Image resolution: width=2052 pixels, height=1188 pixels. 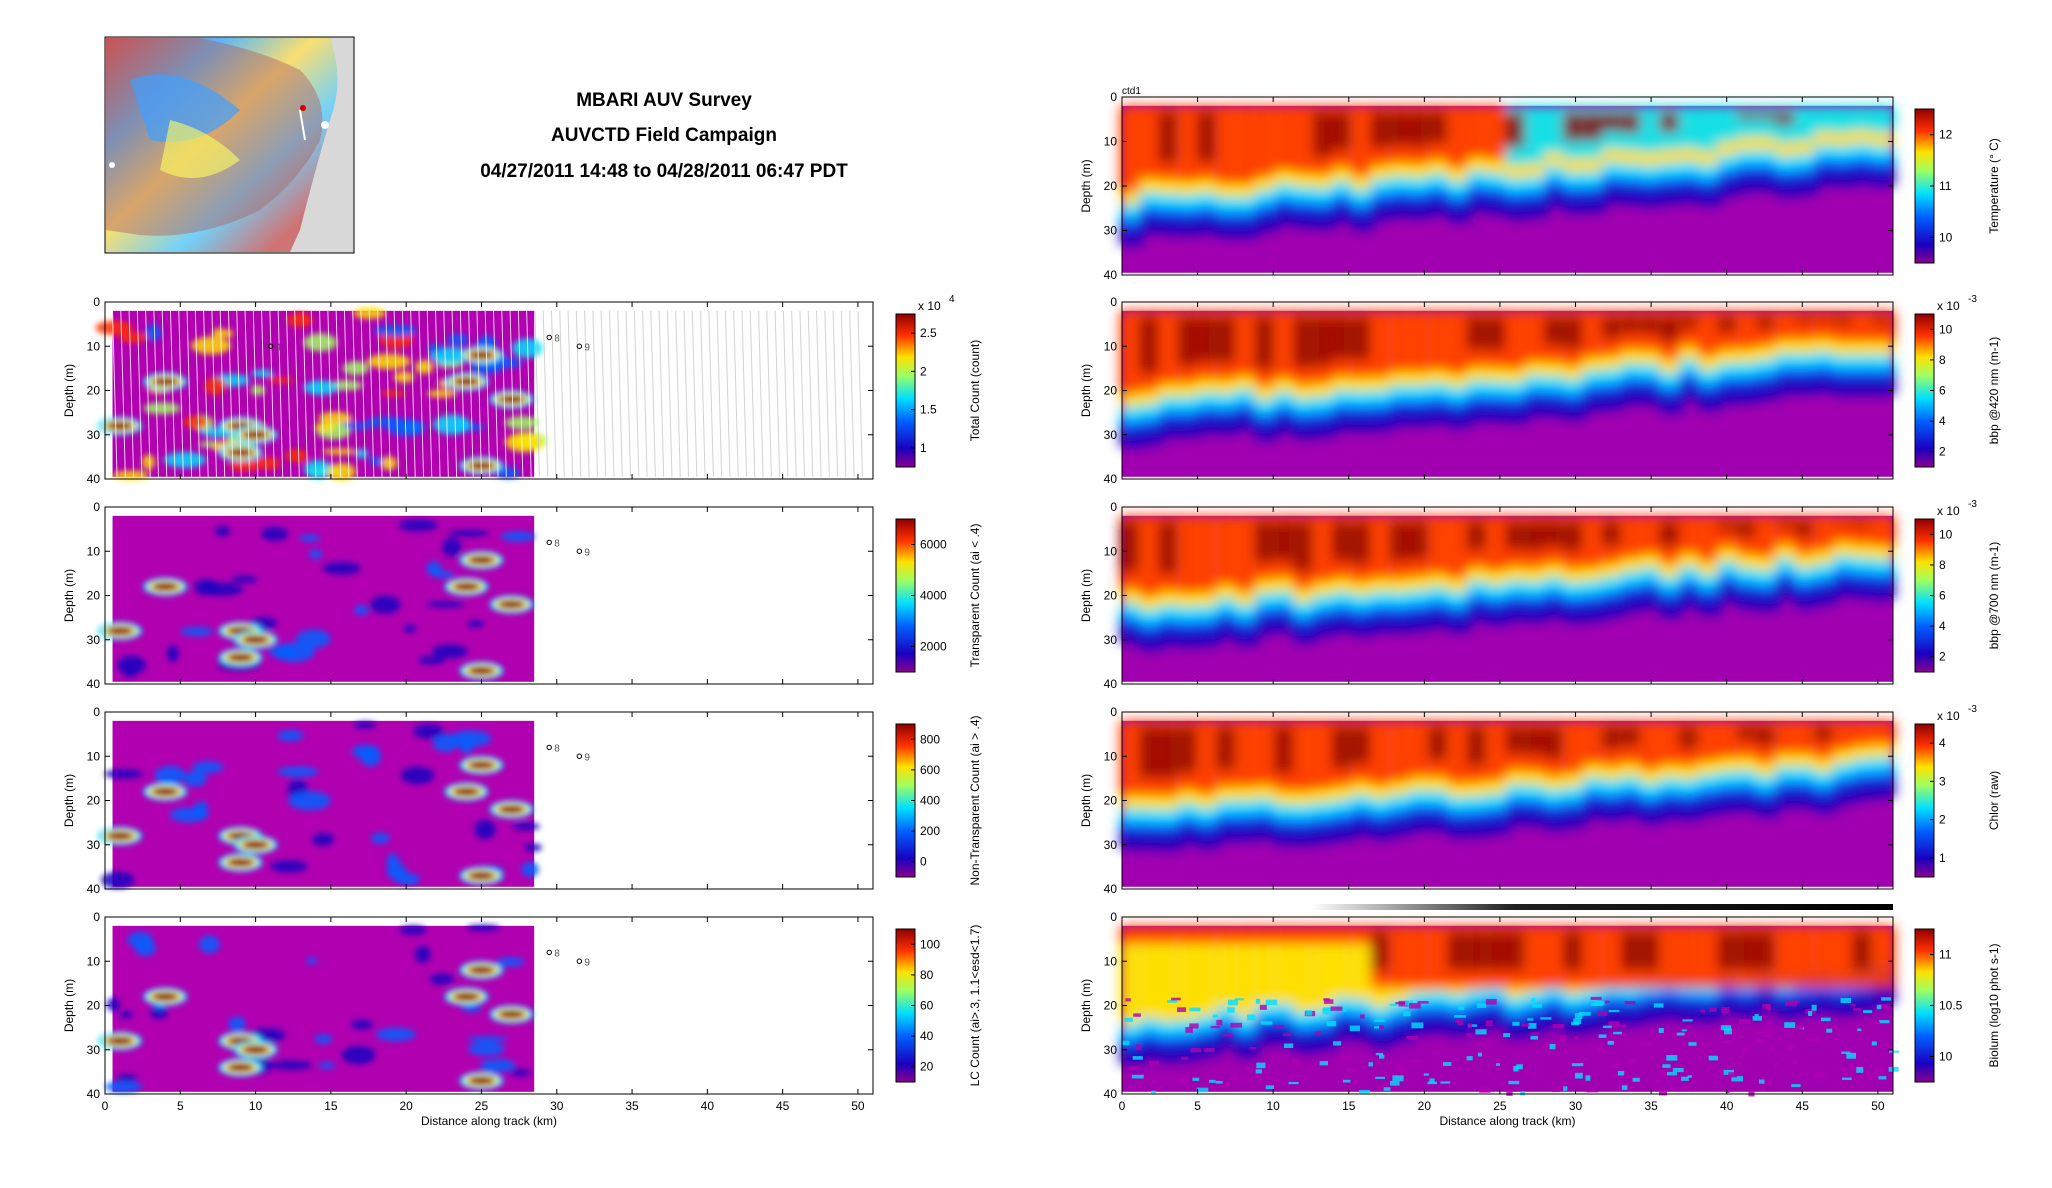 What do you see at coordinates (923, 862) in the screenshot?
I see `colorbar-tick-label: 0` at bounding box center [923, 862].